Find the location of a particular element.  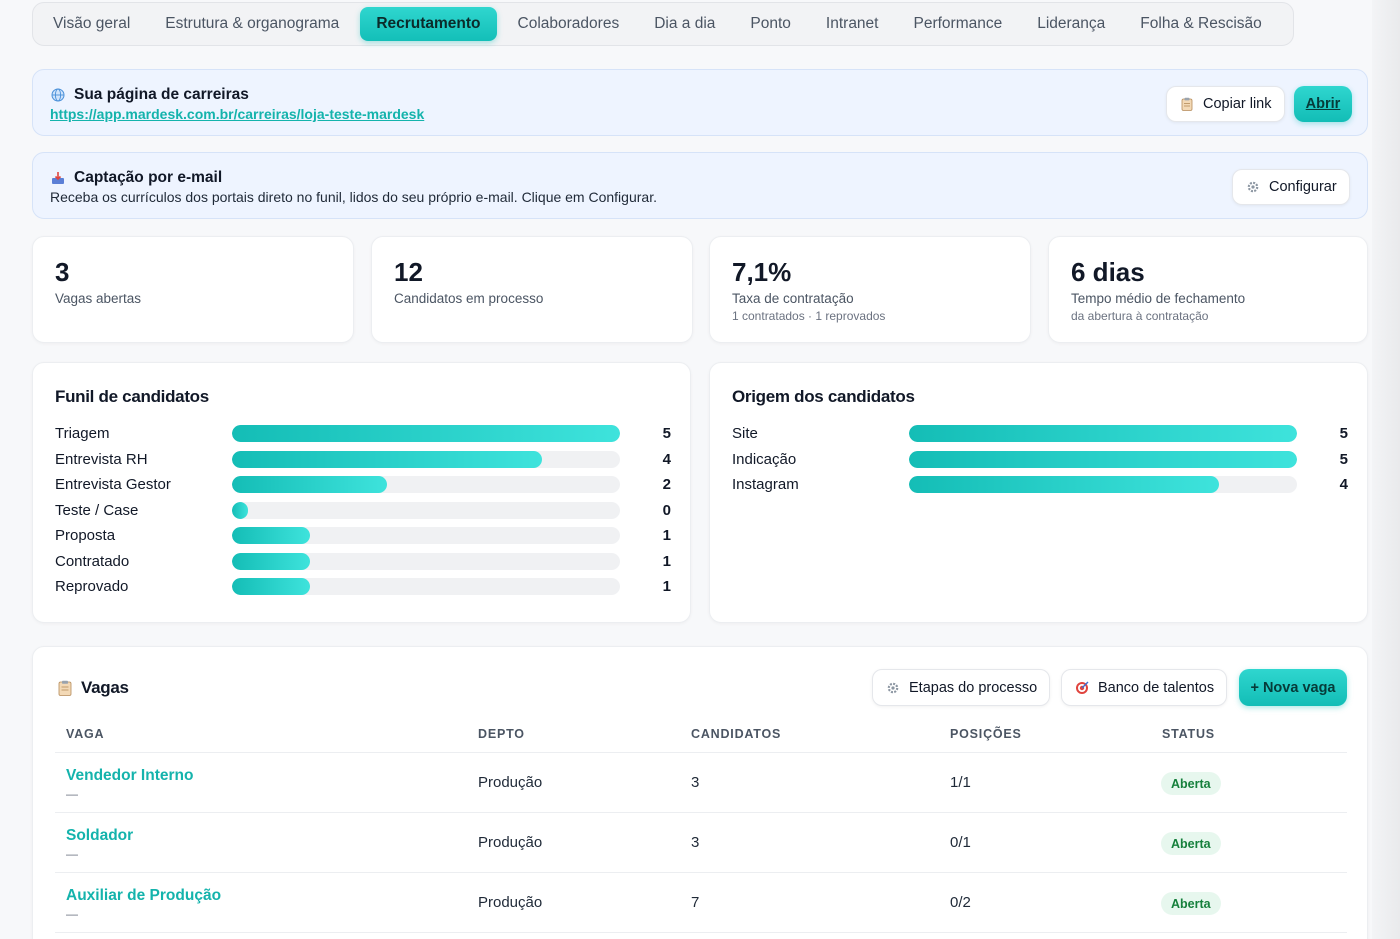

job-positions: 0/1 is located at coordinates (960, 842).